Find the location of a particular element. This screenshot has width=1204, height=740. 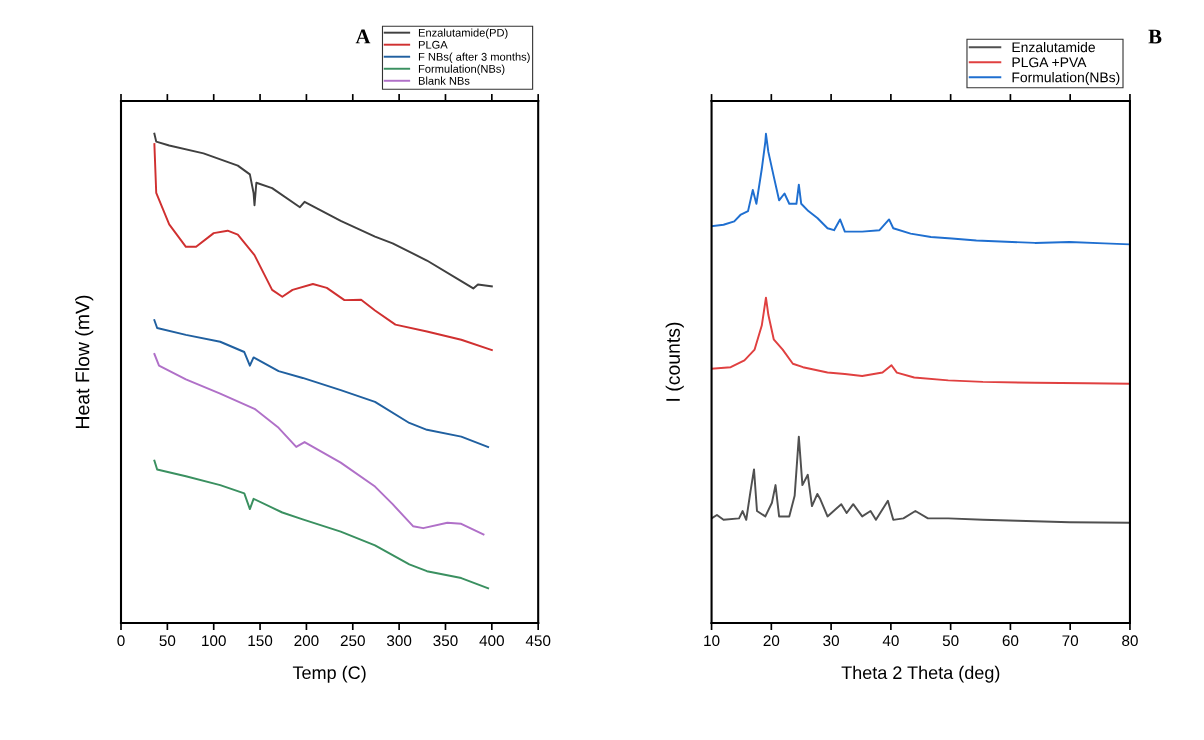

x-tick-label: 100 is located at coordinates (214, 641).